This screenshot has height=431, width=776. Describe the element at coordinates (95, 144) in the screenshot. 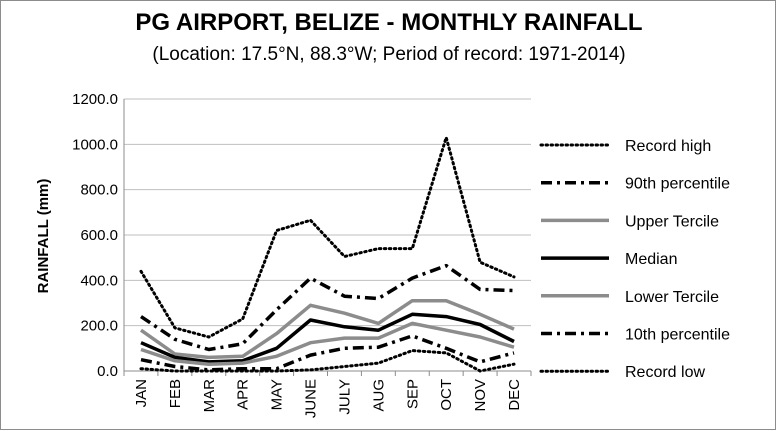

I see `y-tick-label: 1000.0` at that location.